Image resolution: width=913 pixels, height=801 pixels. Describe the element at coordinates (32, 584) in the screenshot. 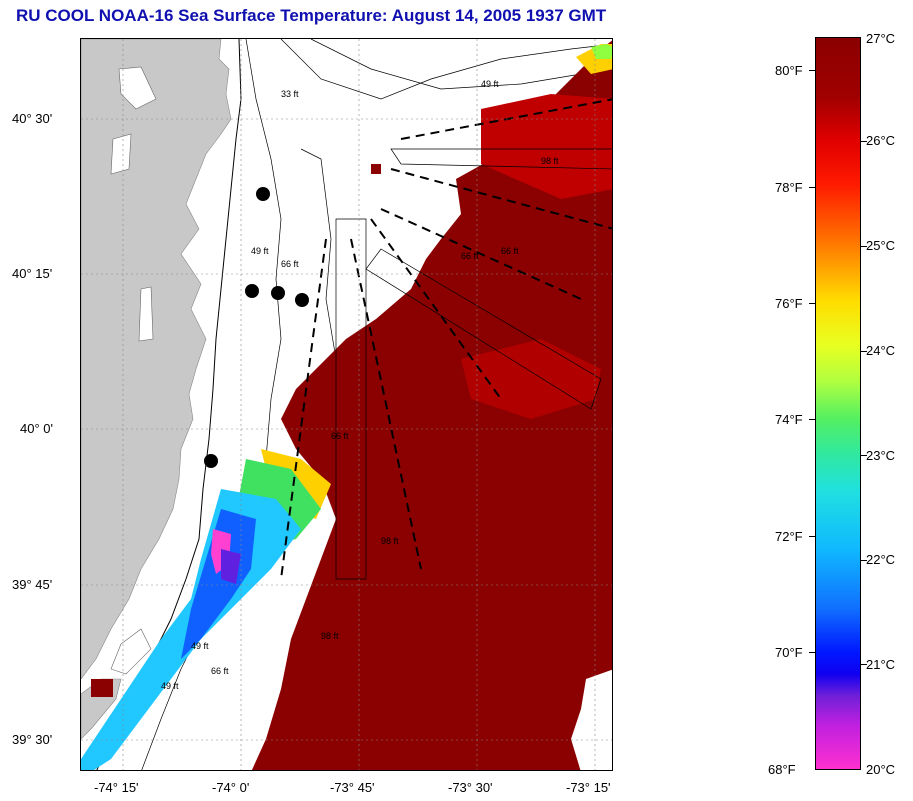

I see `lat-label: 39° 45'` at that location.